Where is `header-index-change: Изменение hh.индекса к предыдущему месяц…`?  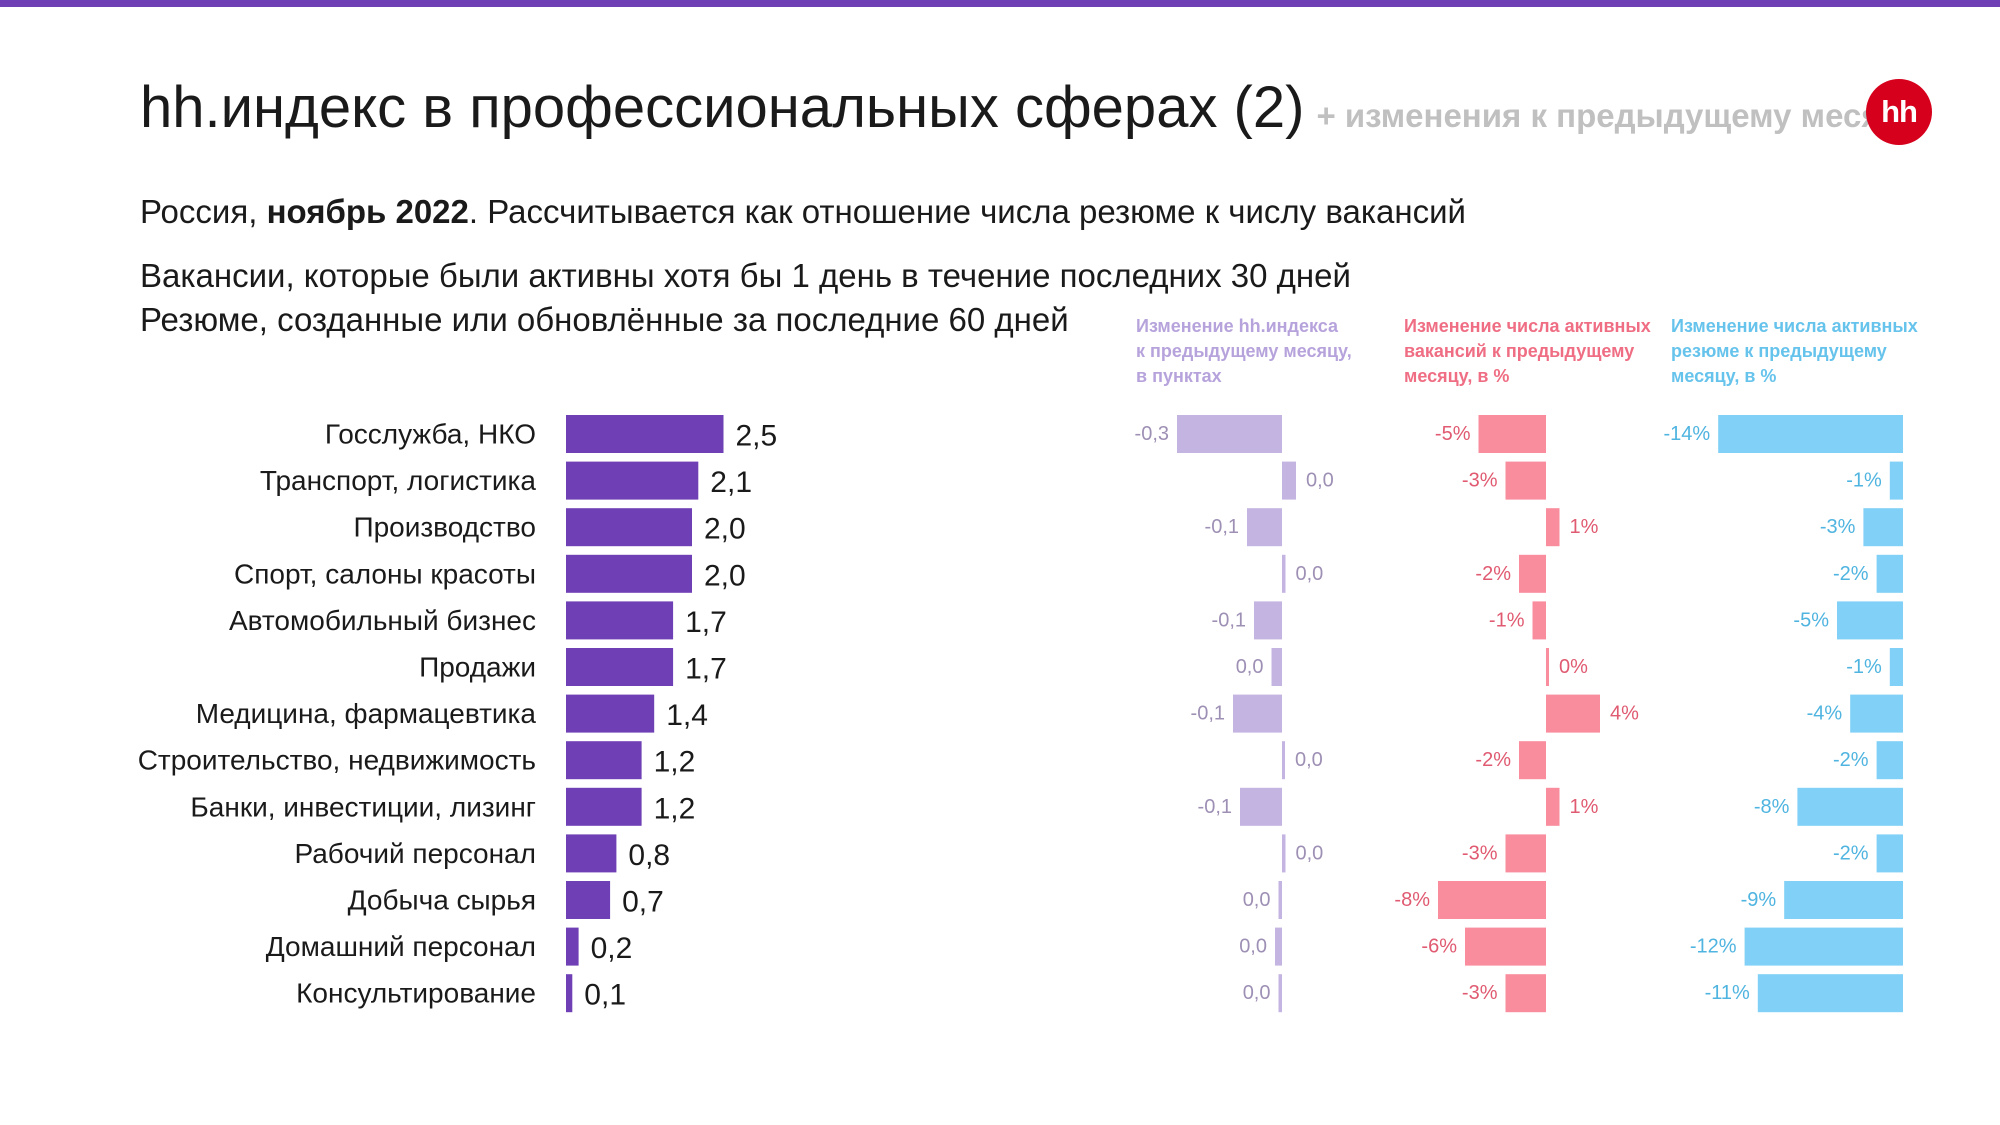
header-index-change: Изменение hh.индекса к предыдущему месяц… is located at coordinates (1271, 351).